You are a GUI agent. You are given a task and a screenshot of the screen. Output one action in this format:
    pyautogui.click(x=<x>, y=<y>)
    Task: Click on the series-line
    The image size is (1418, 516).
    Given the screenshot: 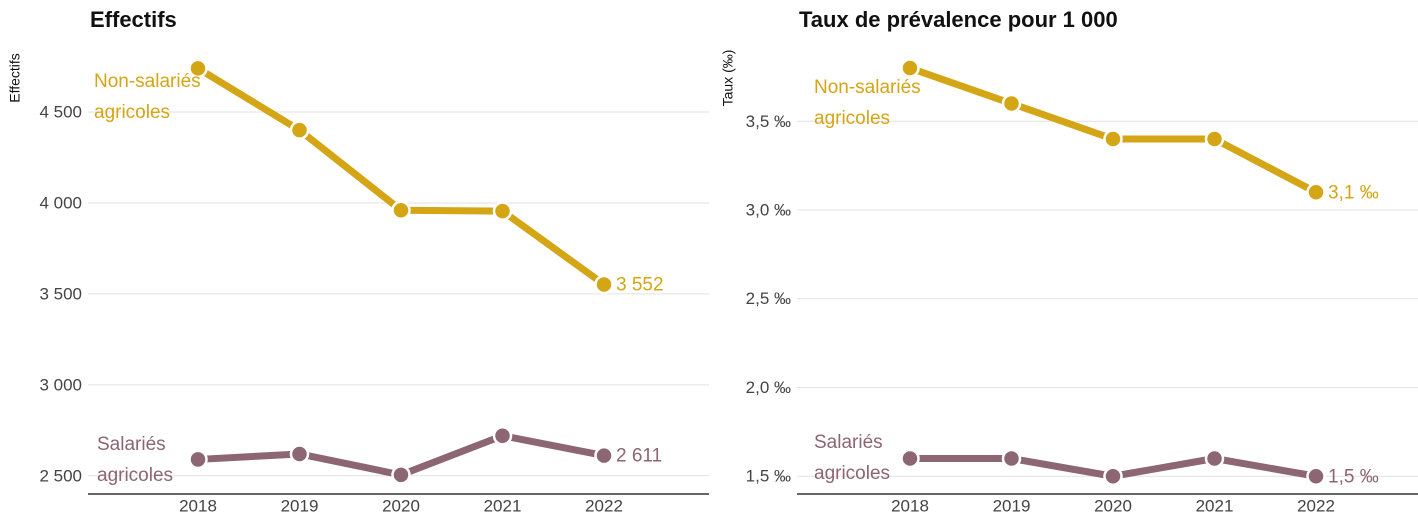 What is the action you would take?
    pyautogui.click(x=401, y=176)
    